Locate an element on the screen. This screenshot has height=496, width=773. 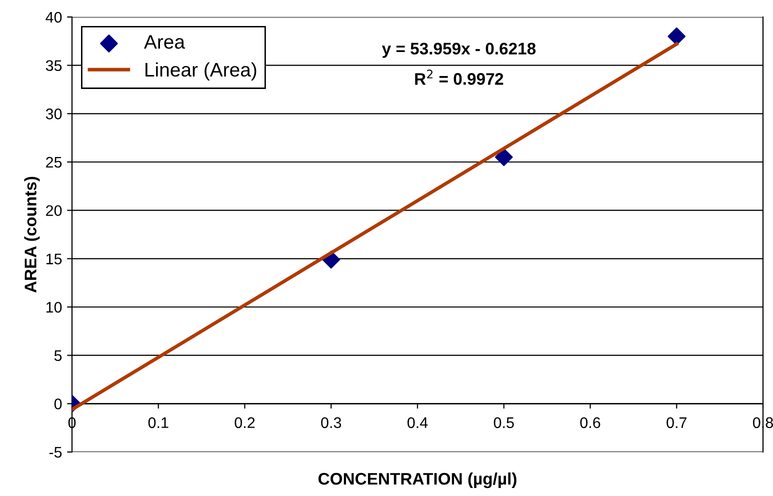
x-tick-label: 0.1 is located at coordinates (158, 422).